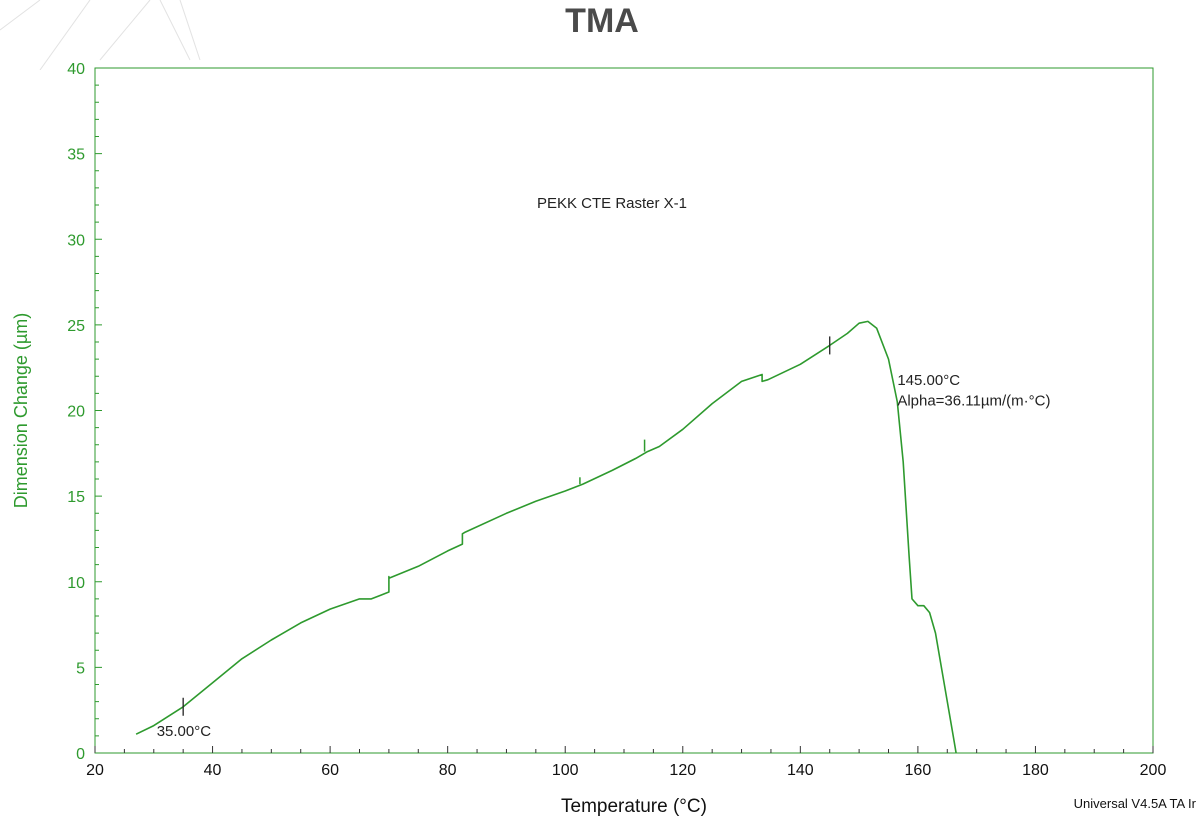  I want to click on x-tick-label: 80, so click(448, 770).